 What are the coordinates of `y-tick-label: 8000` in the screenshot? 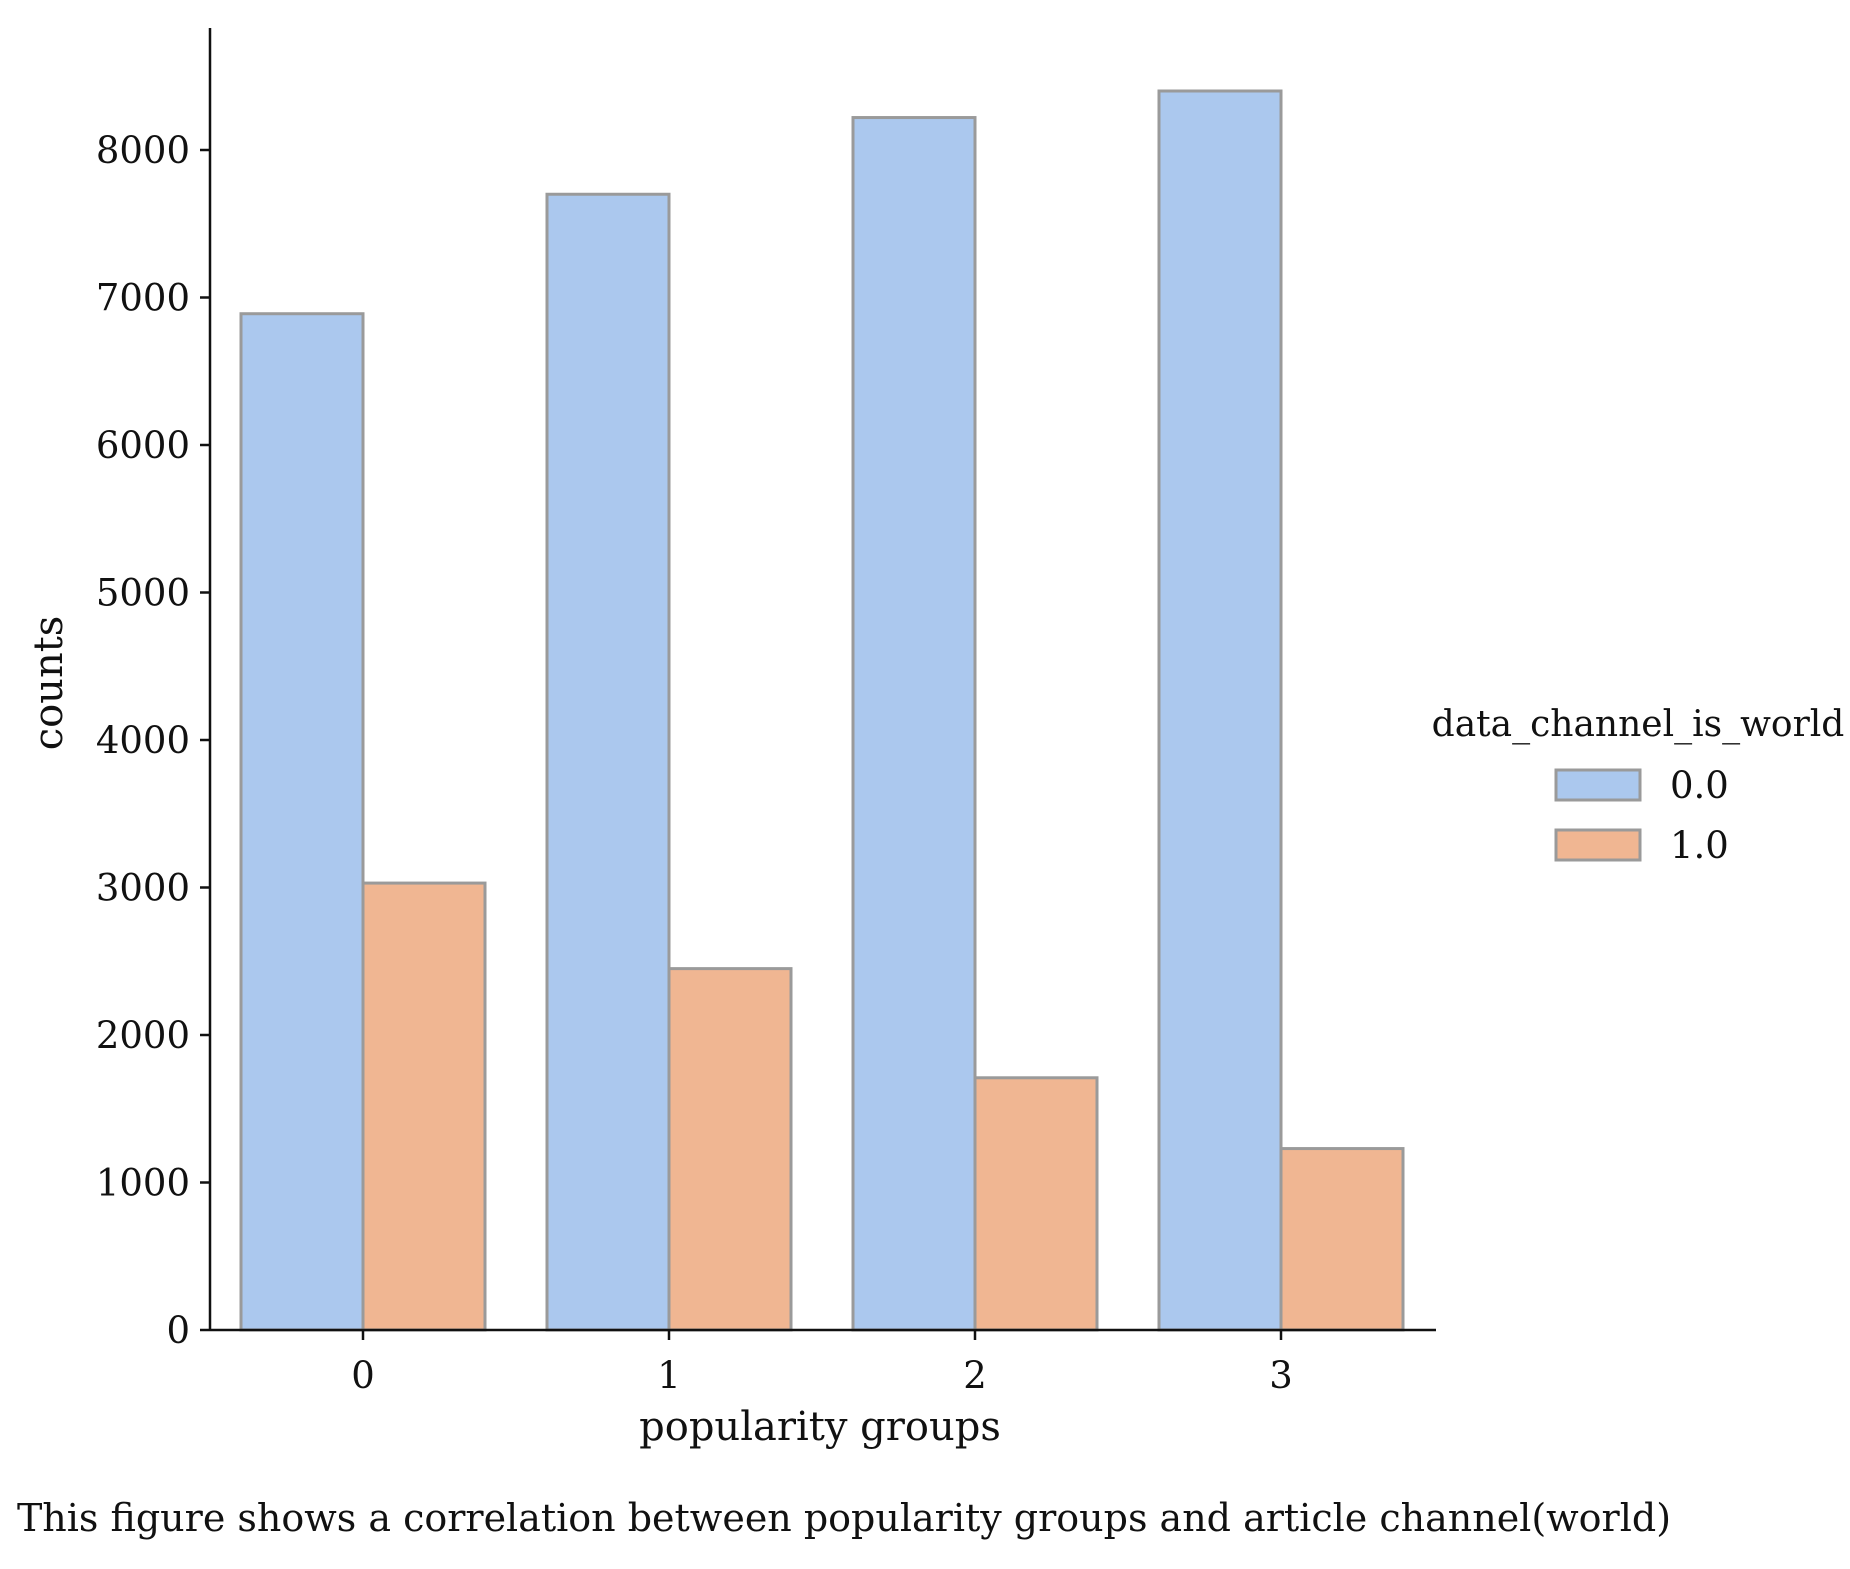 It's located at (143, 150).